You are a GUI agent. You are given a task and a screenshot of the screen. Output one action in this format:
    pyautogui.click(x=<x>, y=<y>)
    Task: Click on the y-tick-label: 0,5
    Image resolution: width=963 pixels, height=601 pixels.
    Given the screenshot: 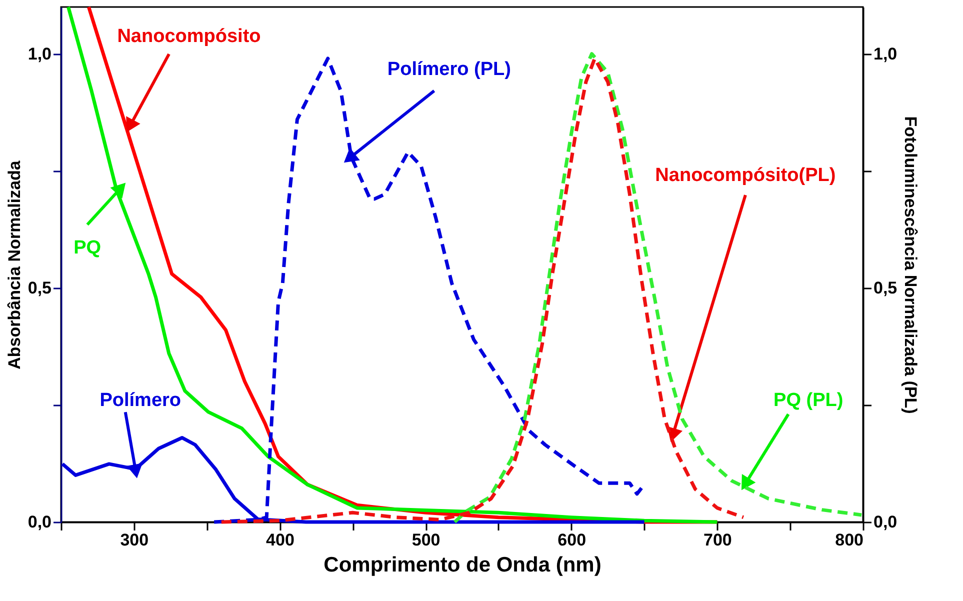 What is the action you would take?
    pyautogui.click(x=40, y=288)
    